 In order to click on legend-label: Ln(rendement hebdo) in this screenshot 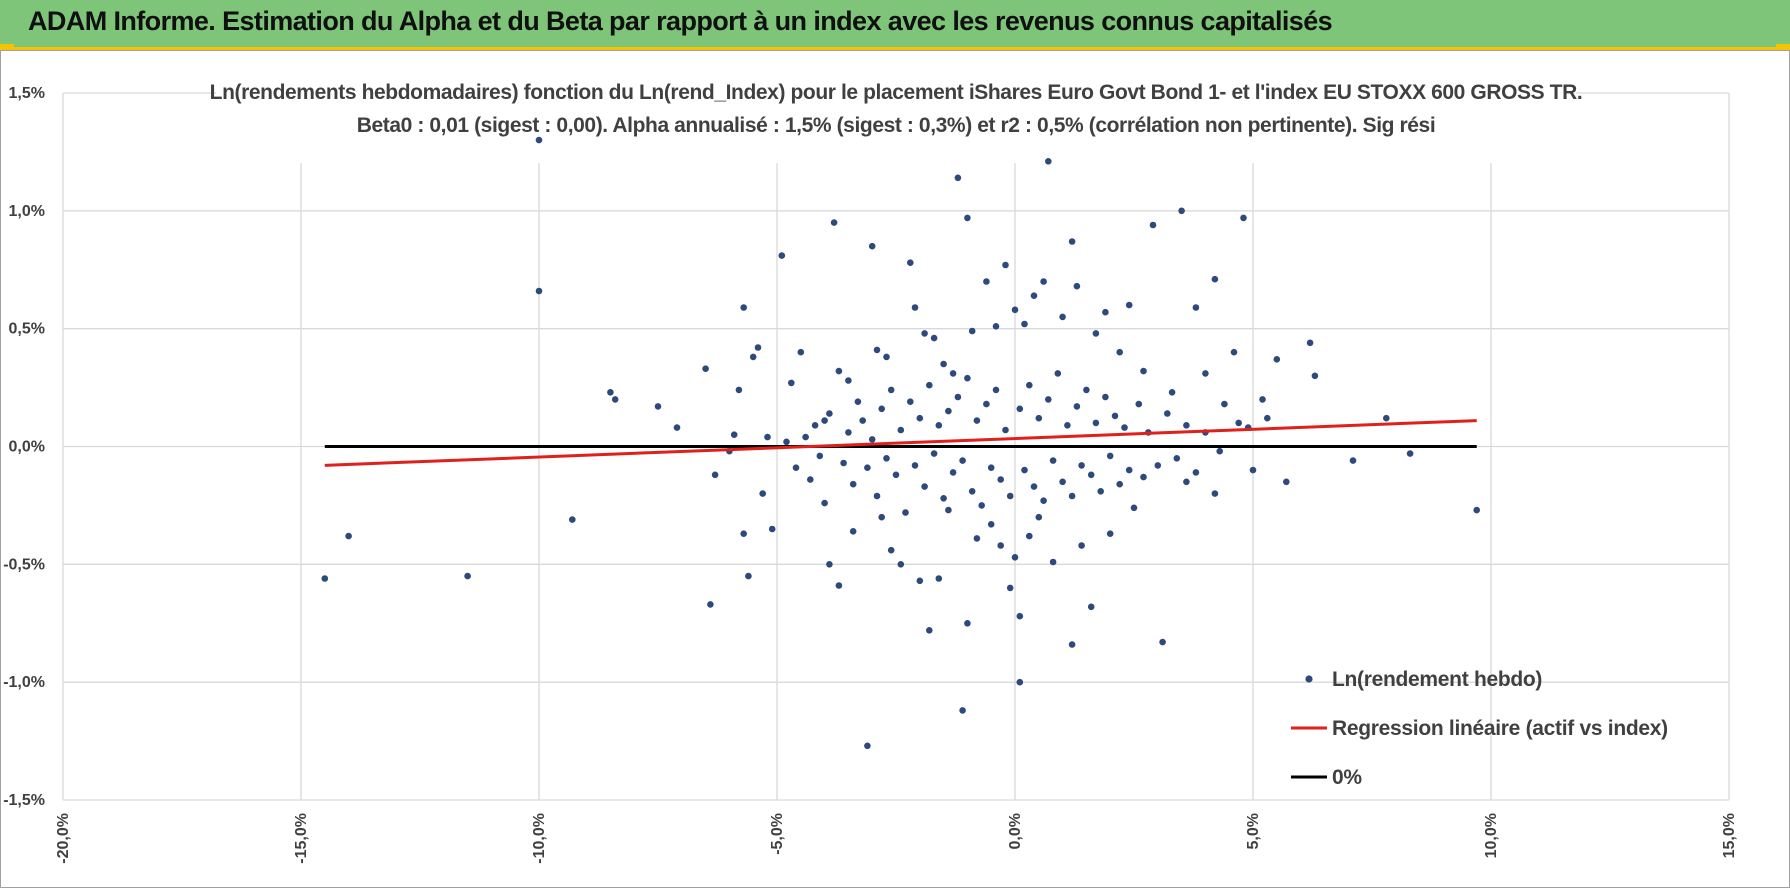, I will do `click(1437, 679)`.